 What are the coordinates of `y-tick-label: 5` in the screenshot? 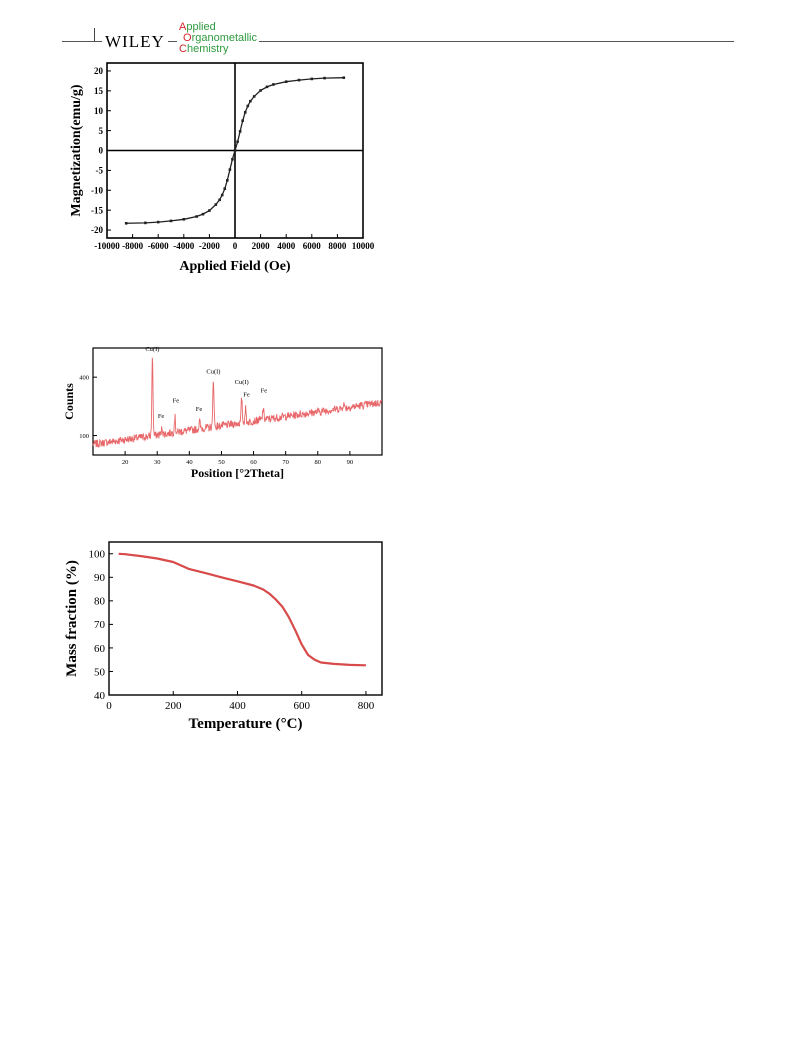 It's located at (101, 131).